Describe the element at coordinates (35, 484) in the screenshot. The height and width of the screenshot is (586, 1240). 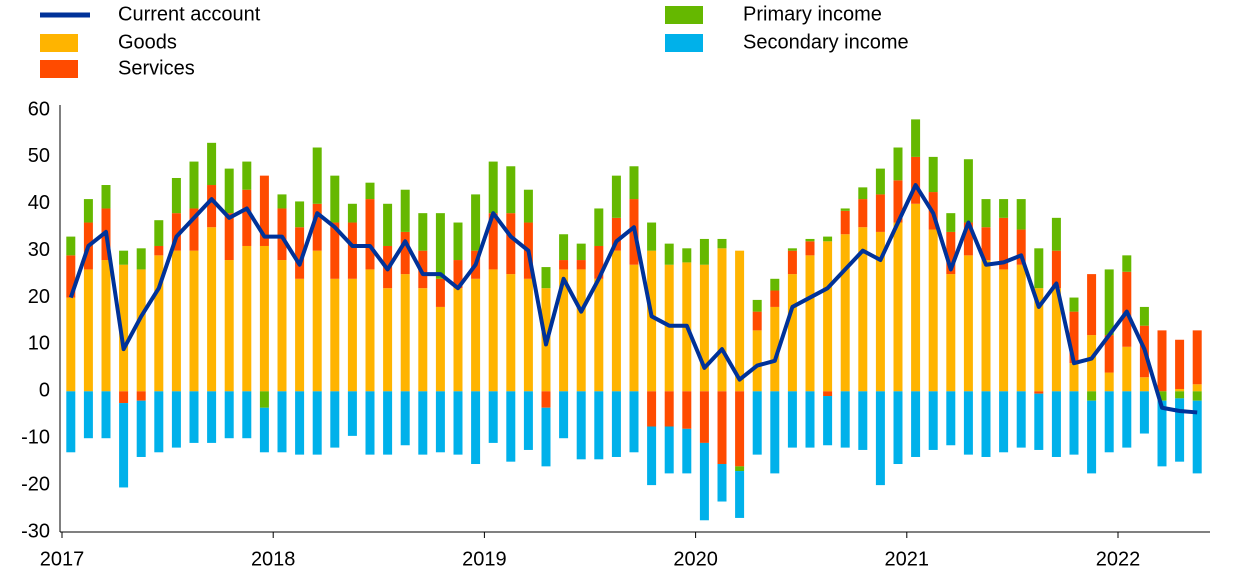
I see `y-tick-label: -20` at that location.